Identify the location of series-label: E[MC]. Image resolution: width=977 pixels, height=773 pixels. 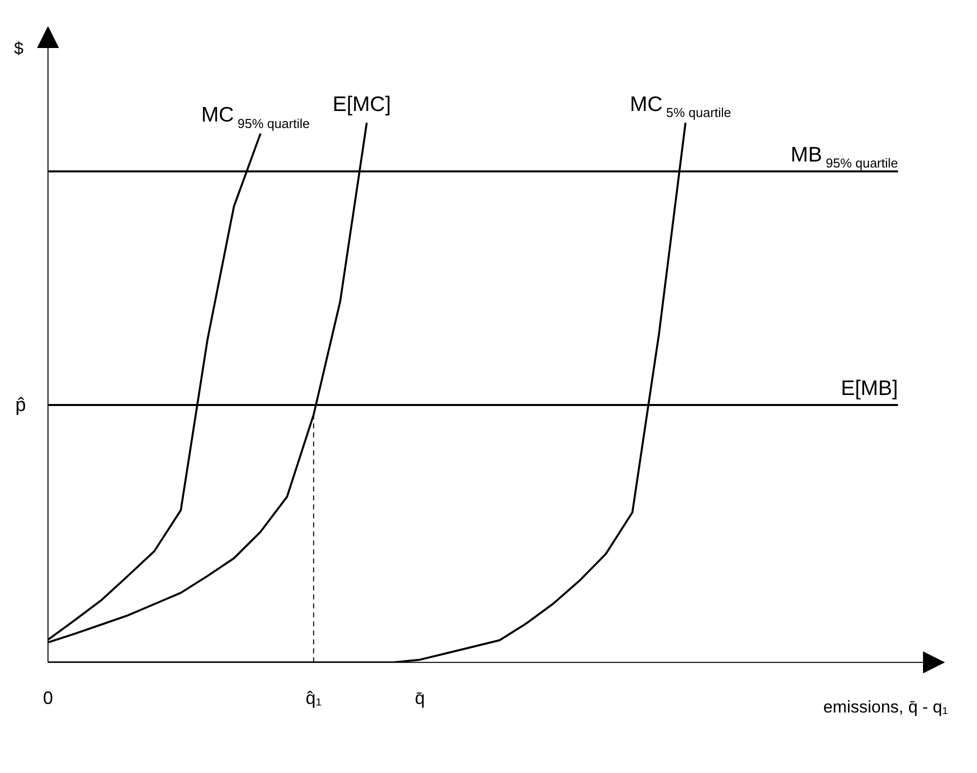
(361, 104).